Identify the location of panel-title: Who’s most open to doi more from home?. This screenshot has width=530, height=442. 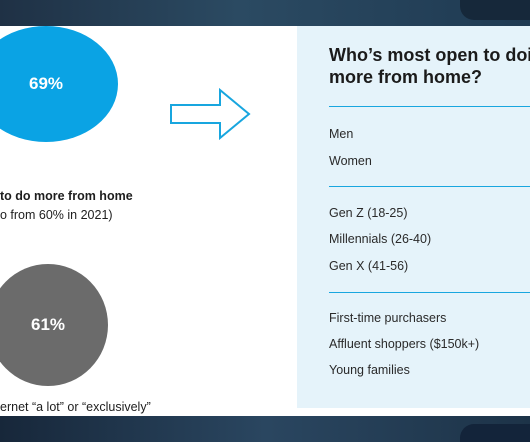
(429, 66).